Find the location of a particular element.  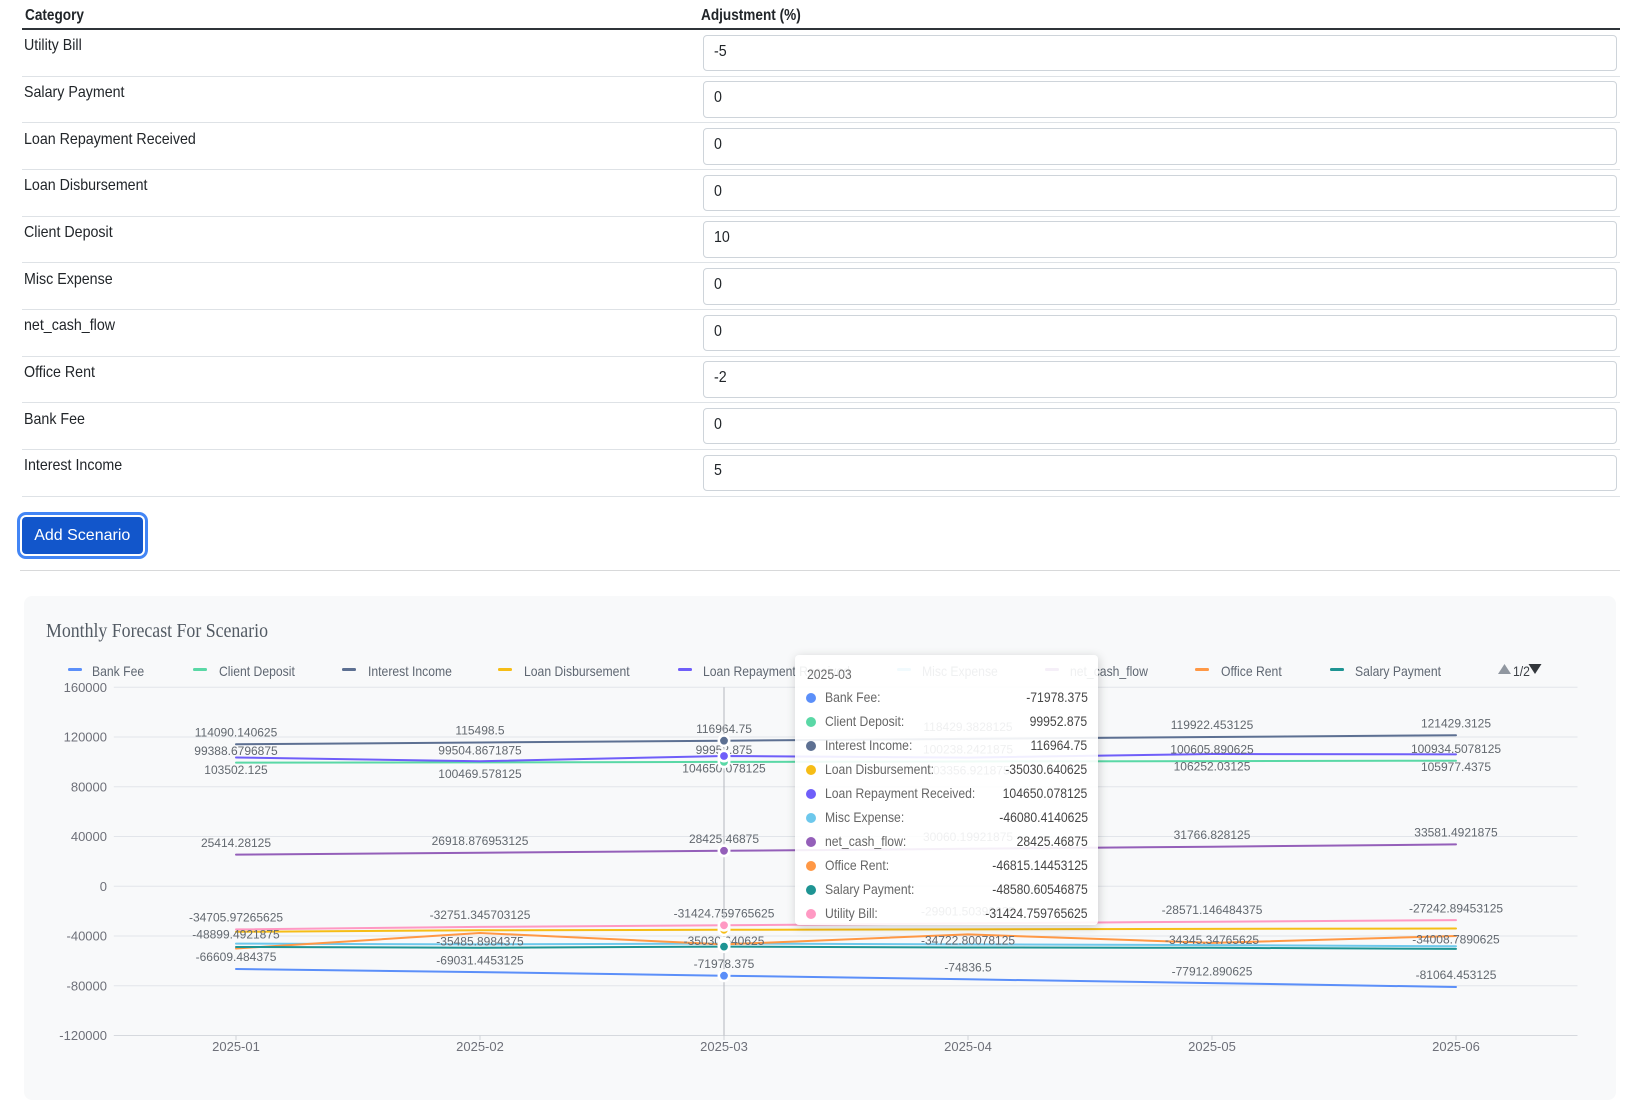

svg-text: 105977.4375 is located at coordinates (1456, 767).